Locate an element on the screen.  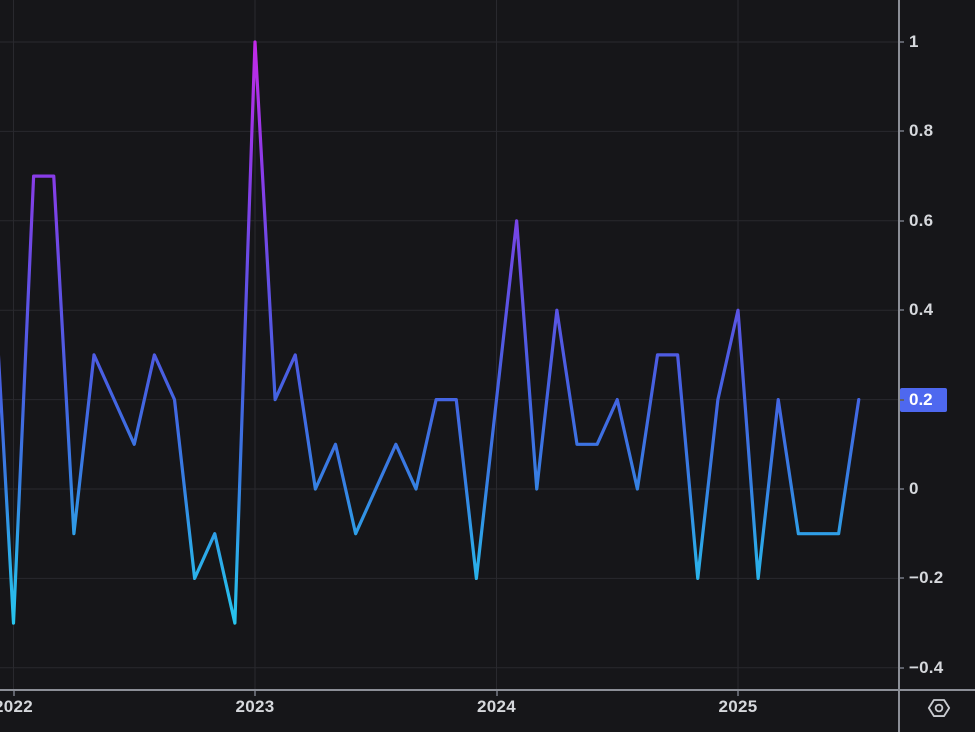
time-axis-settings-button is located at coordinates (939, 708).